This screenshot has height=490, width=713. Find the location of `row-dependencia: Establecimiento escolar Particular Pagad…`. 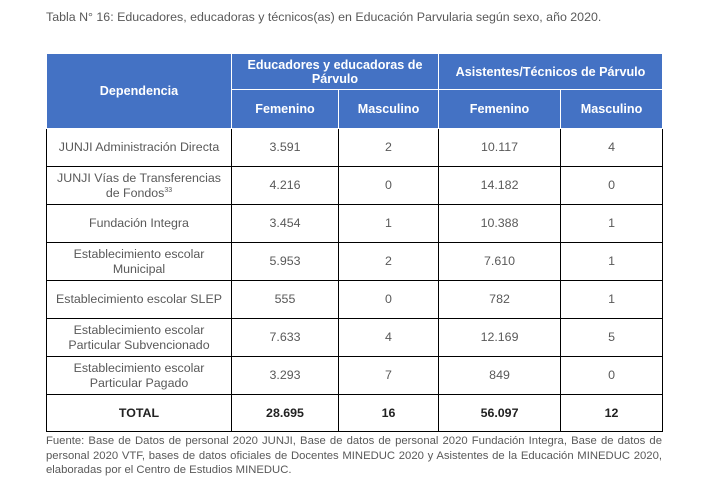

row-dependencia: Establecimiento escolar Particular Pagad… is located at coordinates (139, 375).